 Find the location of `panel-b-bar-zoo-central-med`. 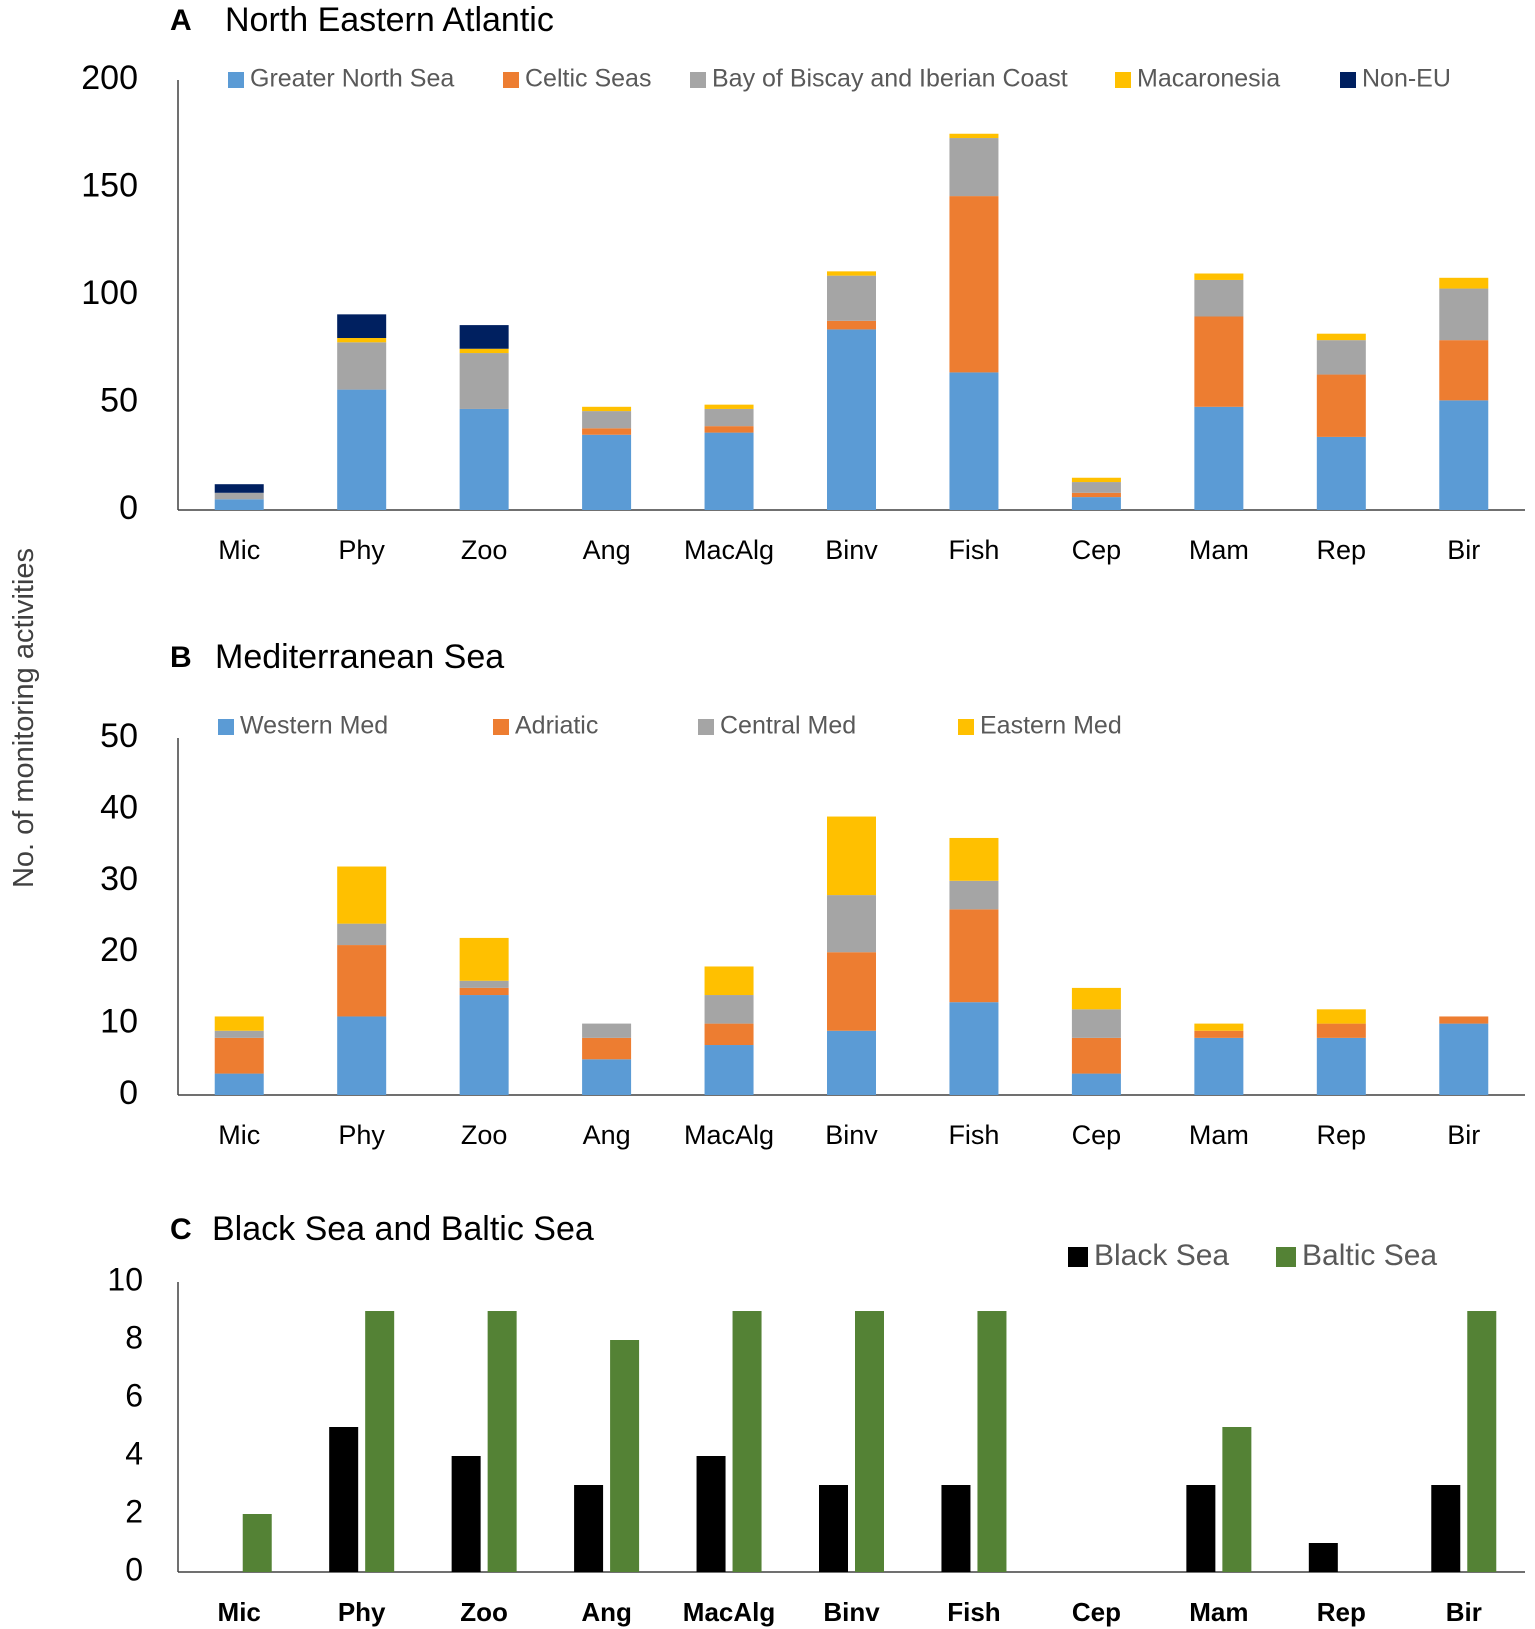

panel-b-bar-zoo-central-med is located at coordinates (484, 984).